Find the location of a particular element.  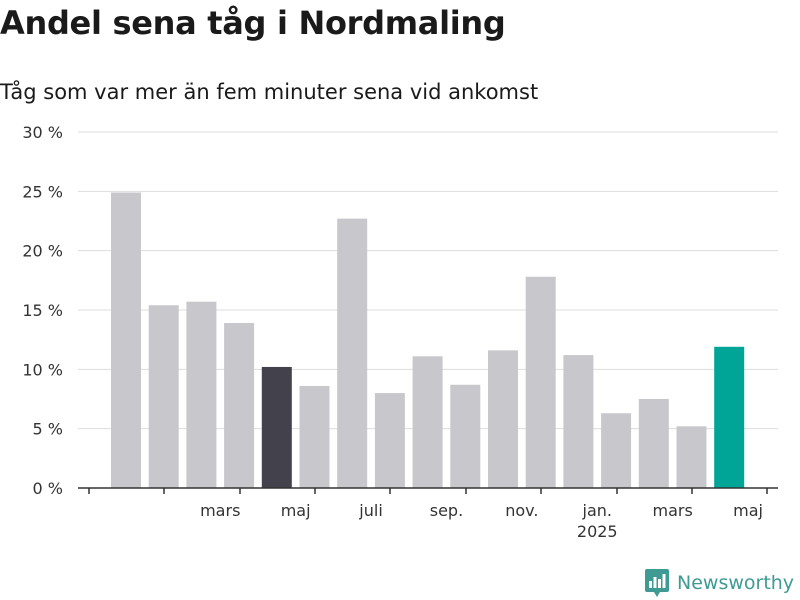

y-axis-labels: 0 % 5 % 10 % 15 % 20 % 25 % 30 % is located at coordinates (42, 310).